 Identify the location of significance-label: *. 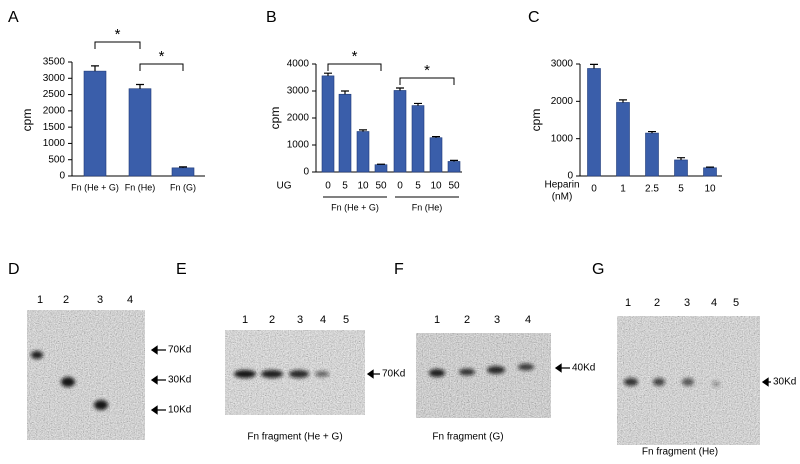
(355, 56).